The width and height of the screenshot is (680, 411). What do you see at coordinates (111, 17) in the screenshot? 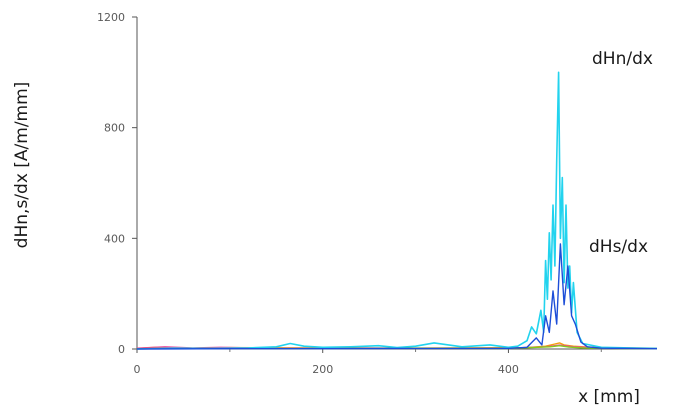
I see `y-tick-label-1200: 1200` at bounding box center [111, 17].